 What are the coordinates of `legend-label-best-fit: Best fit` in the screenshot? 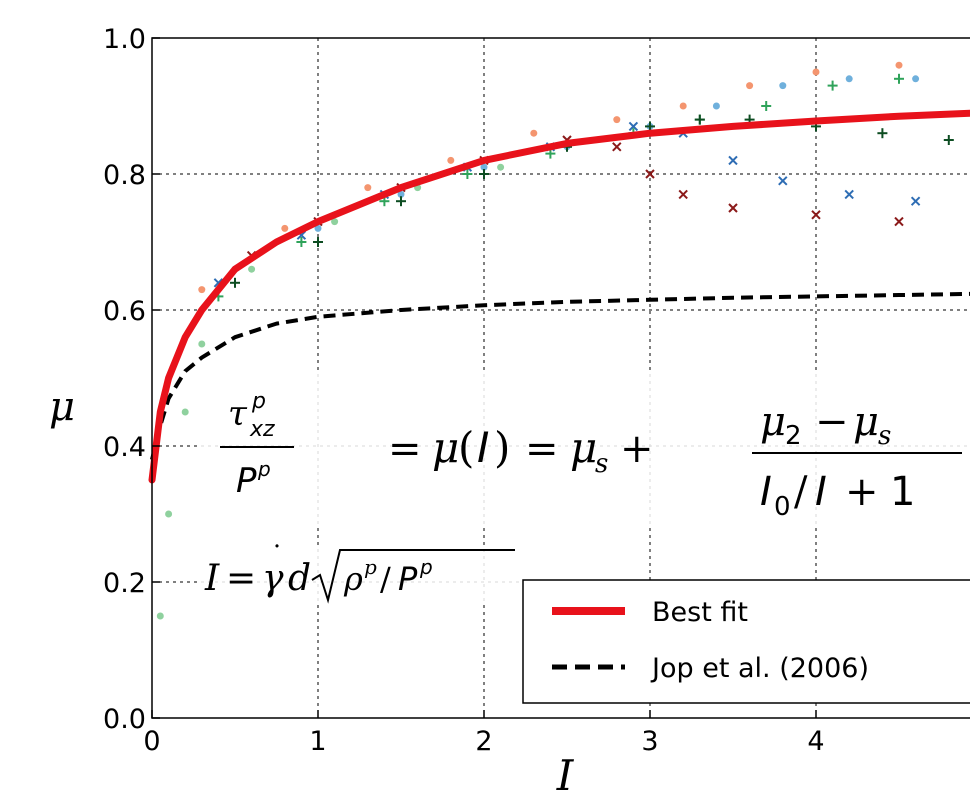 It's located at (700, 612).